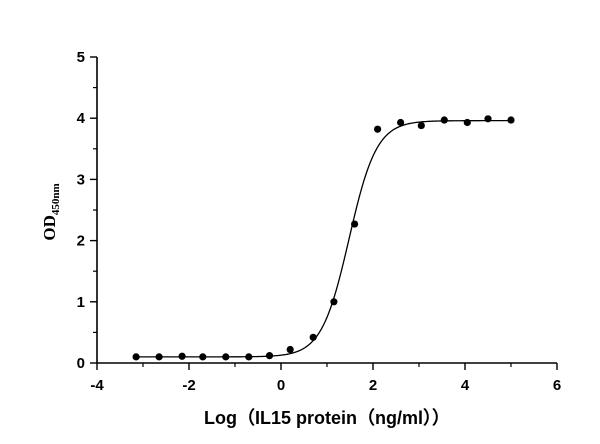 The image size is (600, 444). What do you see at coordinates (81, 179) in the screenshot?
I see `y-tick-label: 3` at bounding box center [81, 179].